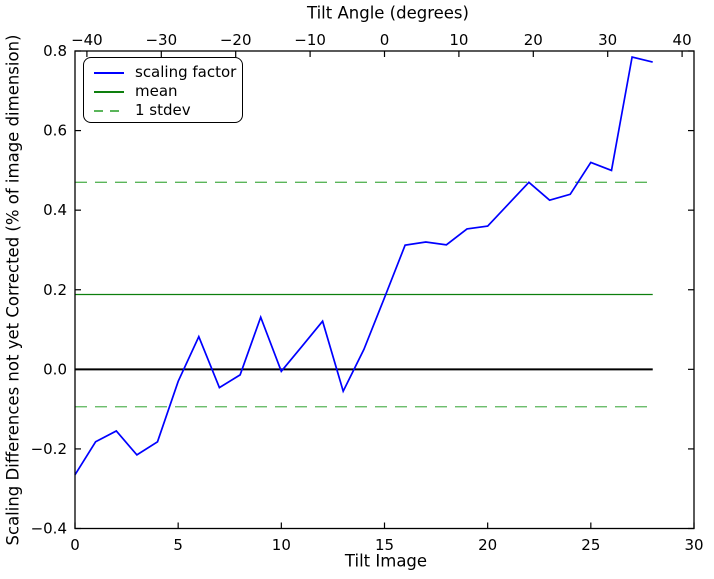 The image size is (714, 579). What do you see at coordinates (55, 290) in the screenshot?
I see `y-tick-label: 0.2` at bounding box center [55, 290].